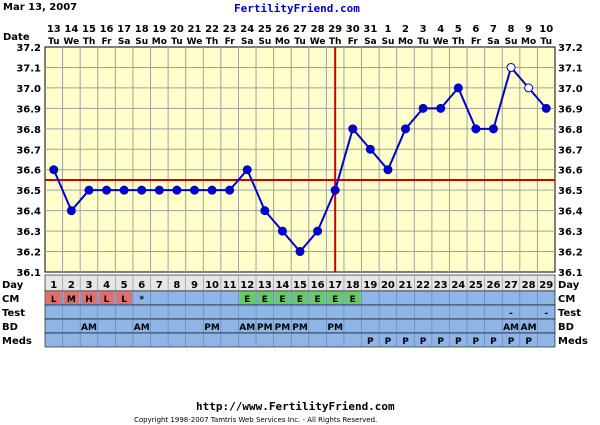 This screenshot has height=425, width=600. Describe the element at coordinates (475, 29) in the screenshot. I see `date-label: 6` at that location.